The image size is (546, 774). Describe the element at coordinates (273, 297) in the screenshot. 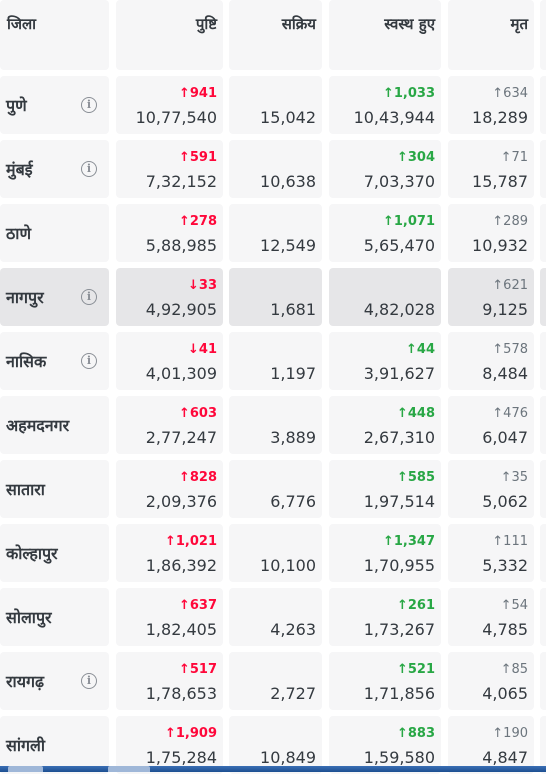

I see `table-row: नागपुर i ↓33 4,92,905 1,681 4,82,028 ↑621 9,125` at that location.